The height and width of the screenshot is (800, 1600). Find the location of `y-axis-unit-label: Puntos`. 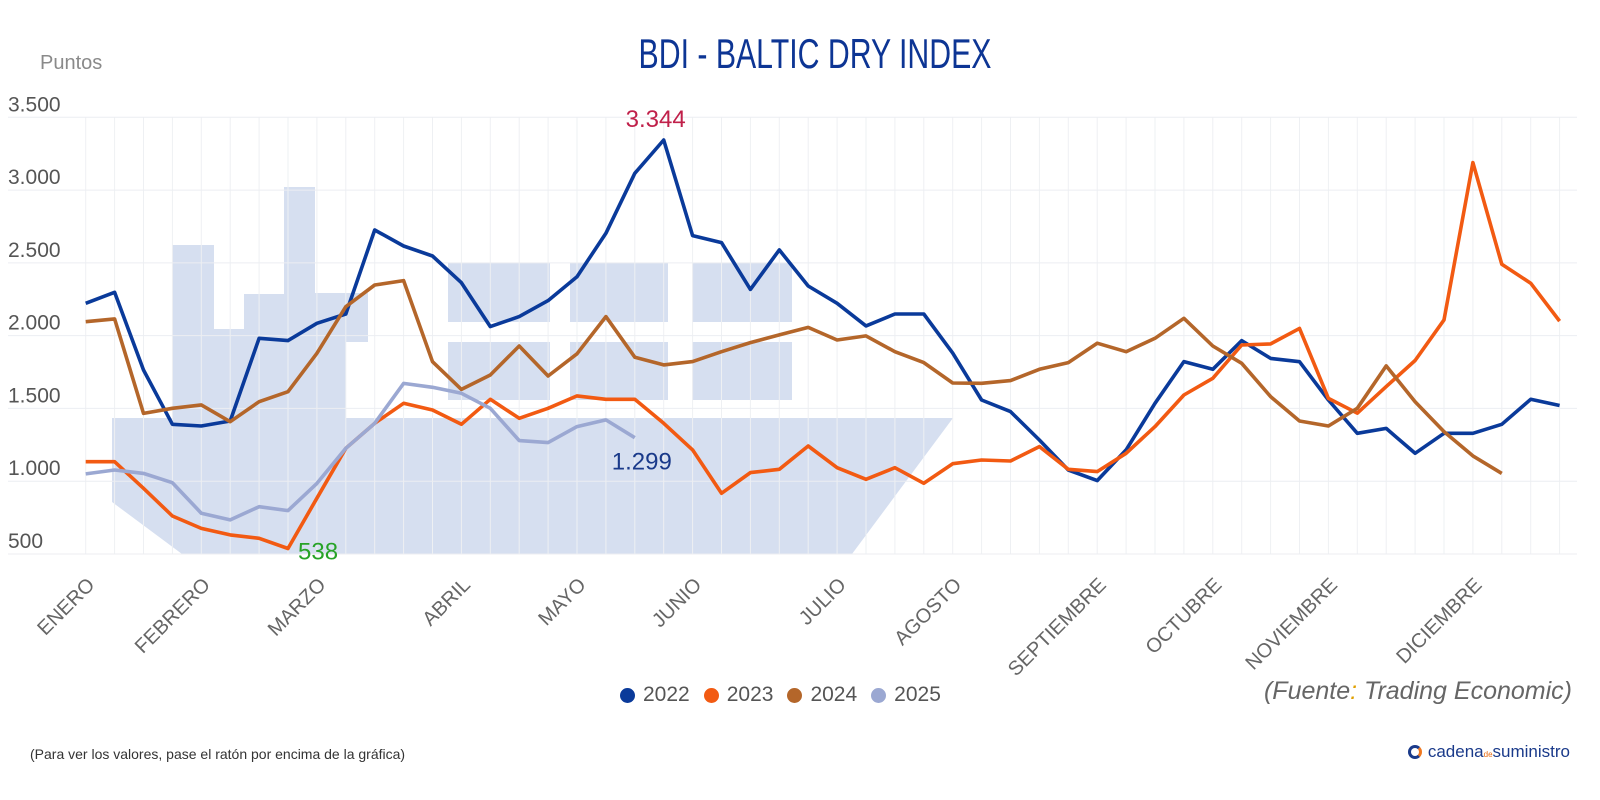

y-axis-unit-label: Puntos is located at coordinates (71, 63).